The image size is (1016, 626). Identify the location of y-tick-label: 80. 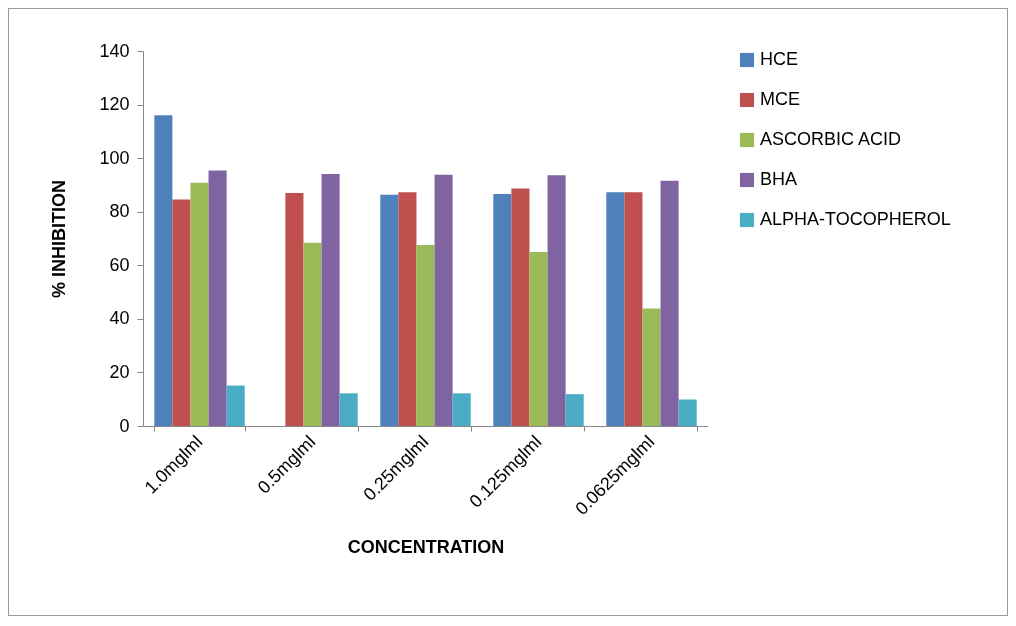
(119, 211).